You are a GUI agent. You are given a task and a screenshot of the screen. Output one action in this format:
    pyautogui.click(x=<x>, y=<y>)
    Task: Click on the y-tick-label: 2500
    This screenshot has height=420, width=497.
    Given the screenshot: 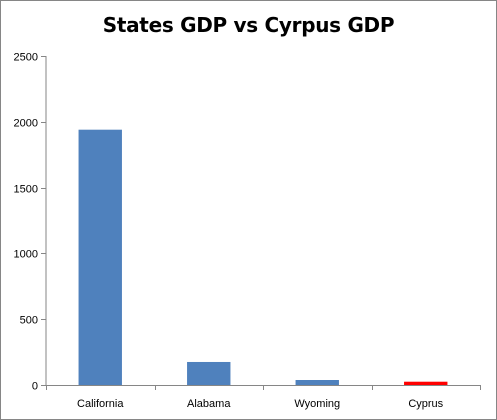 What is the action you would take?
    pyautogui.click(x=26, y=58)
    